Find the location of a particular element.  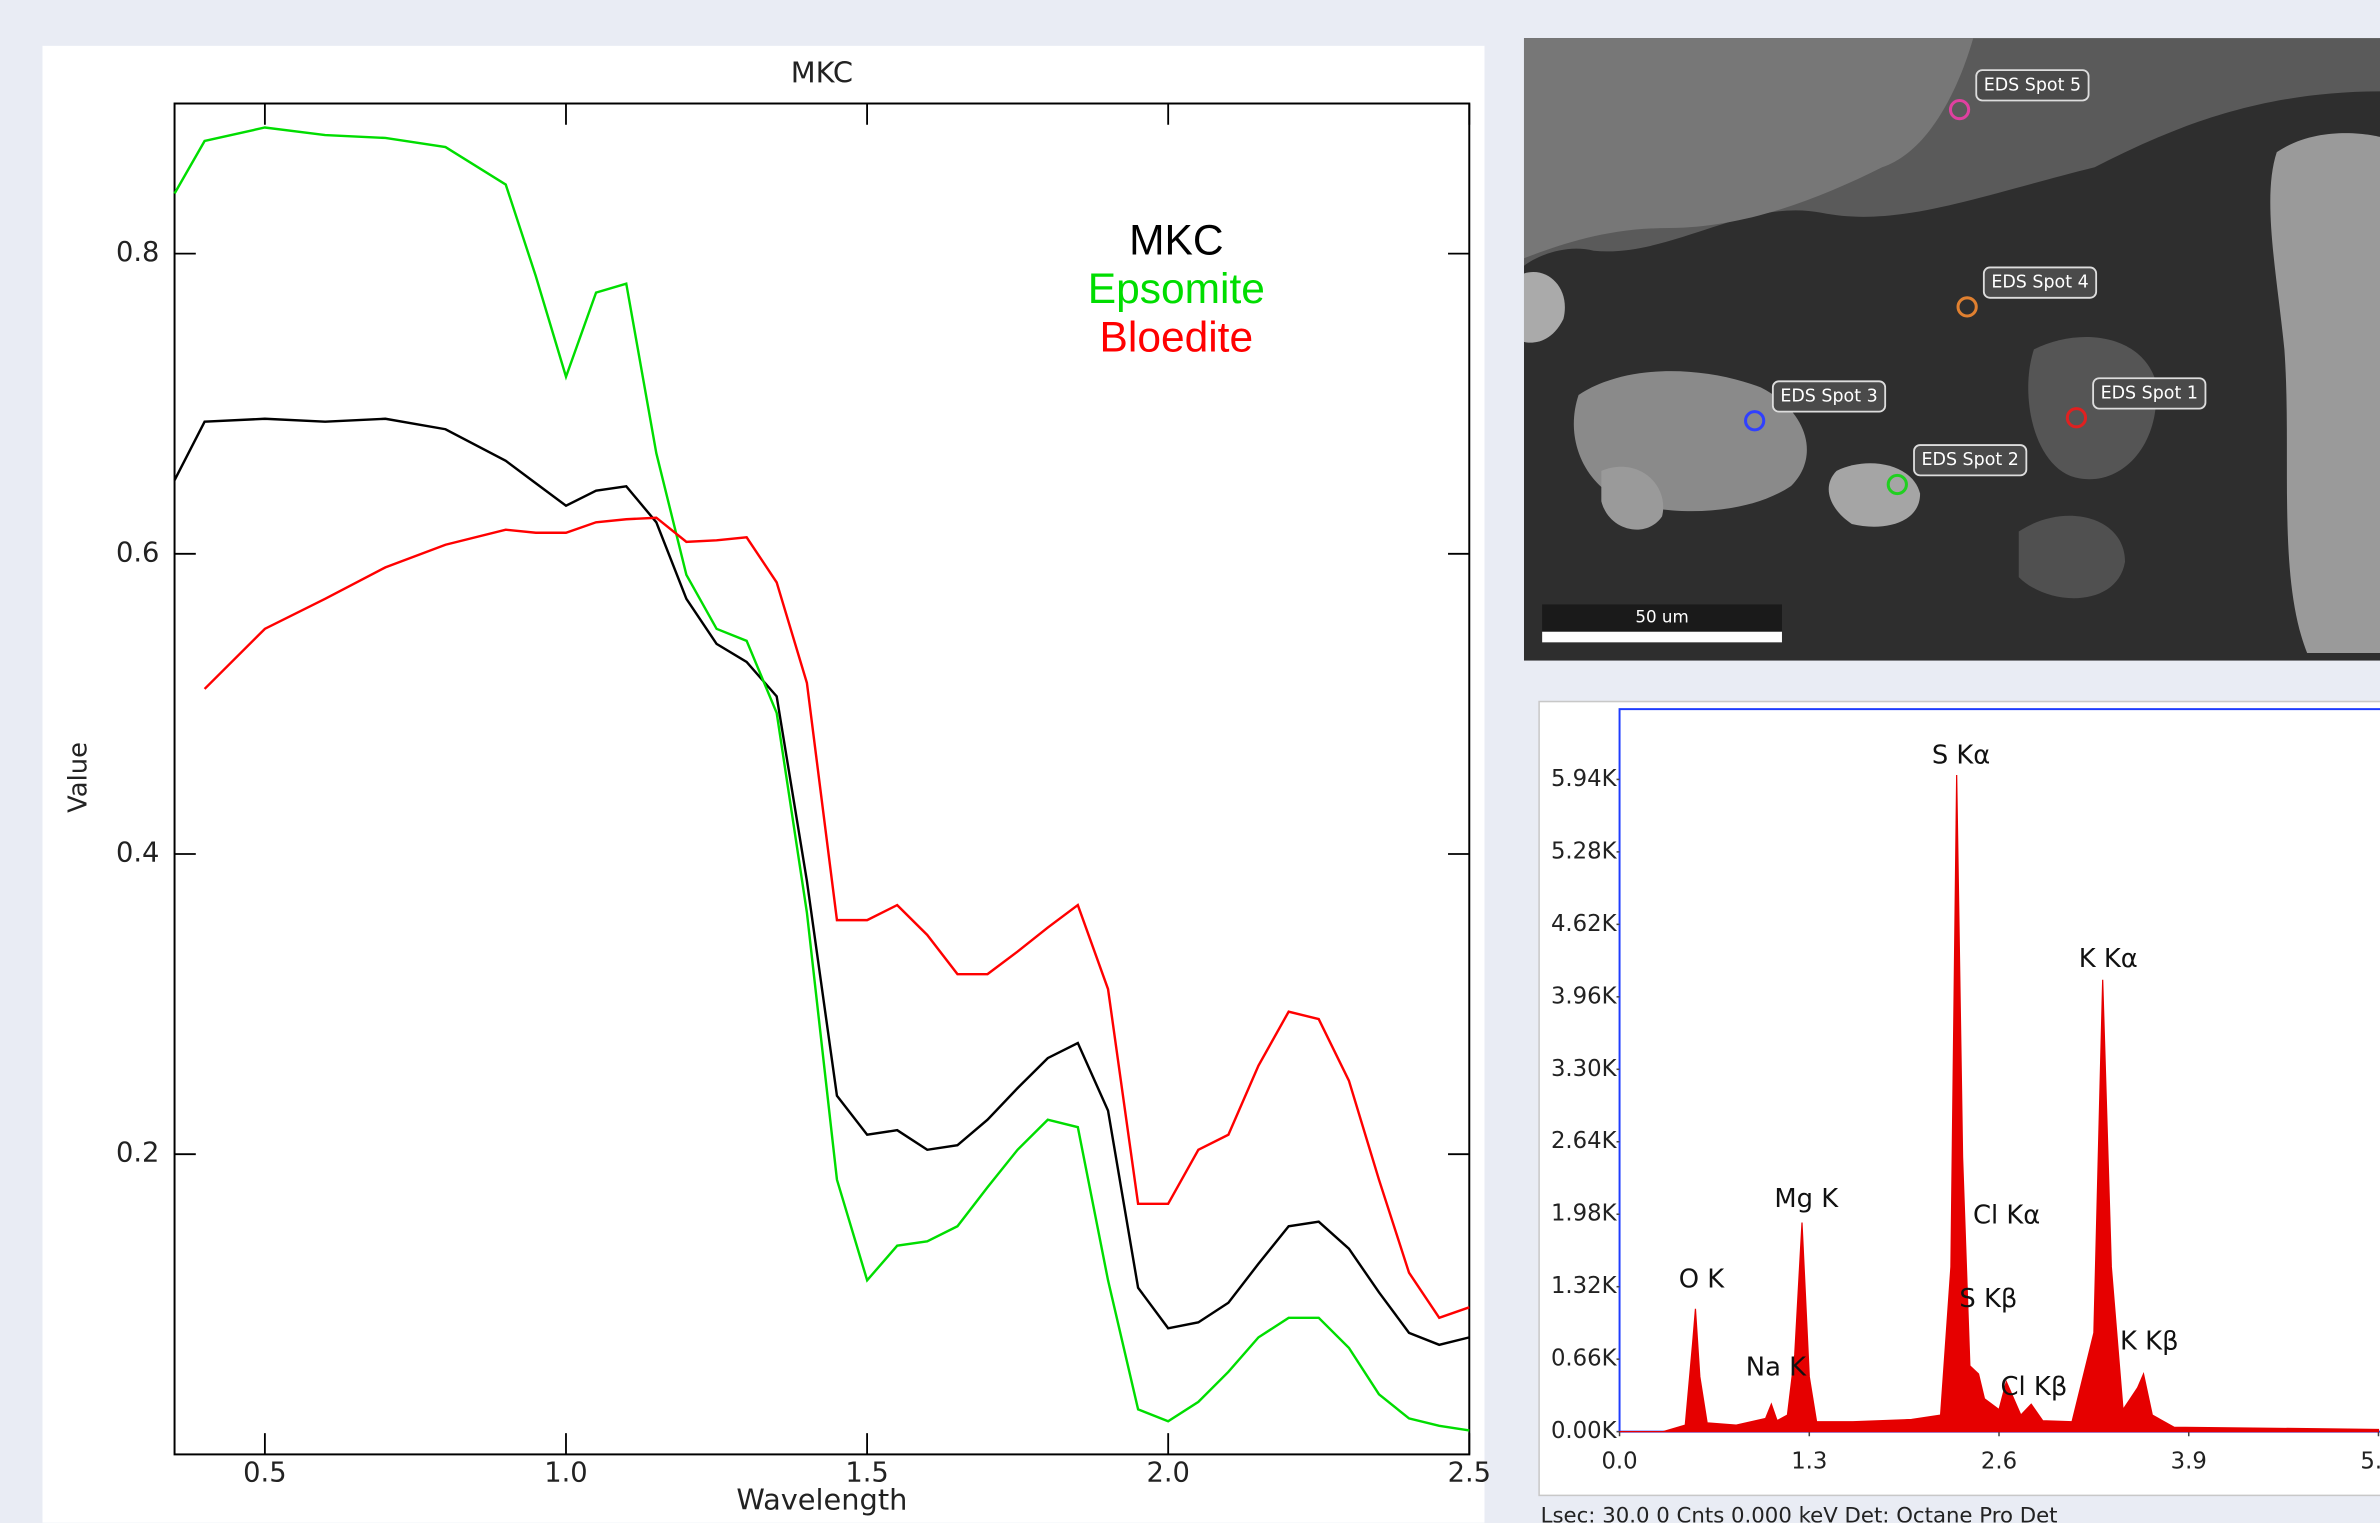

spot-label-text: EDS Spot 3 is located at coordinates (1828, 396).